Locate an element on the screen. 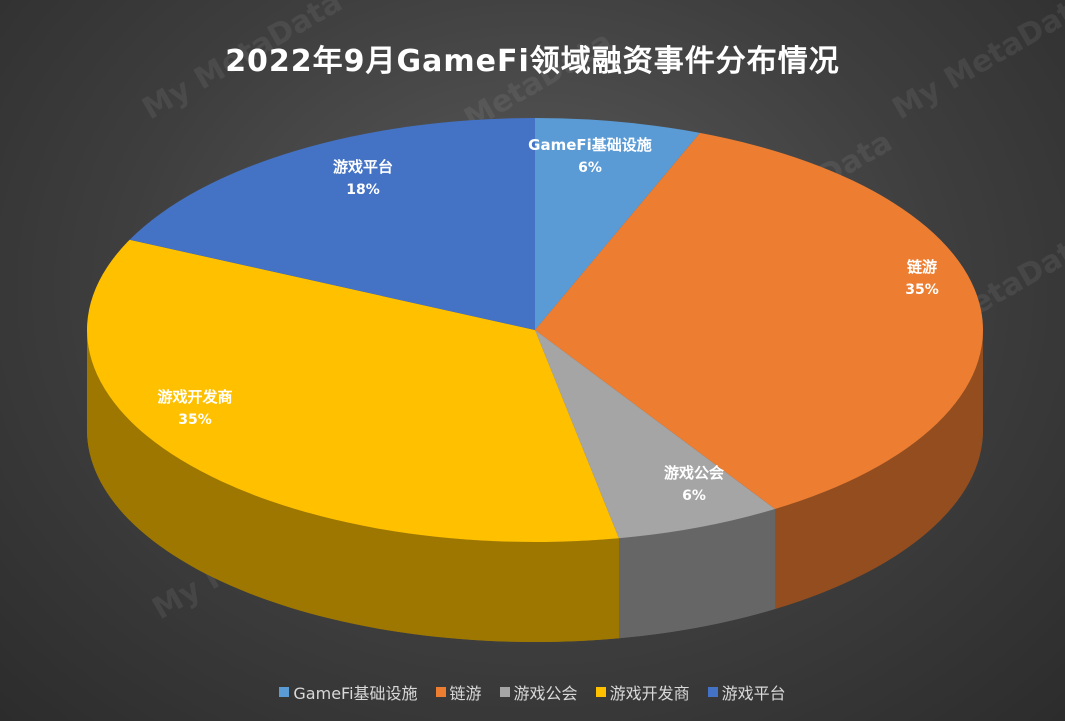 The height and width of the screenshot is (721, 1065). slice-category-label: 游戏开发商 is located at coordinates (194, 397).